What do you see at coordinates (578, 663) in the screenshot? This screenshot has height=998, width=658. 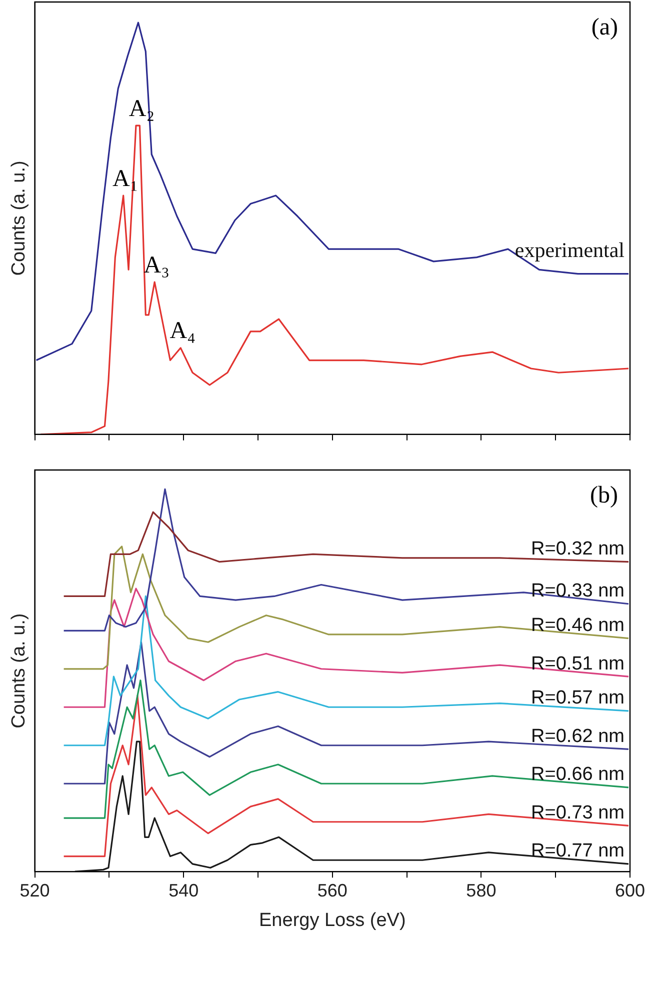 I see `series-label: R=0.51 nm` at bounding box center [578, 663].